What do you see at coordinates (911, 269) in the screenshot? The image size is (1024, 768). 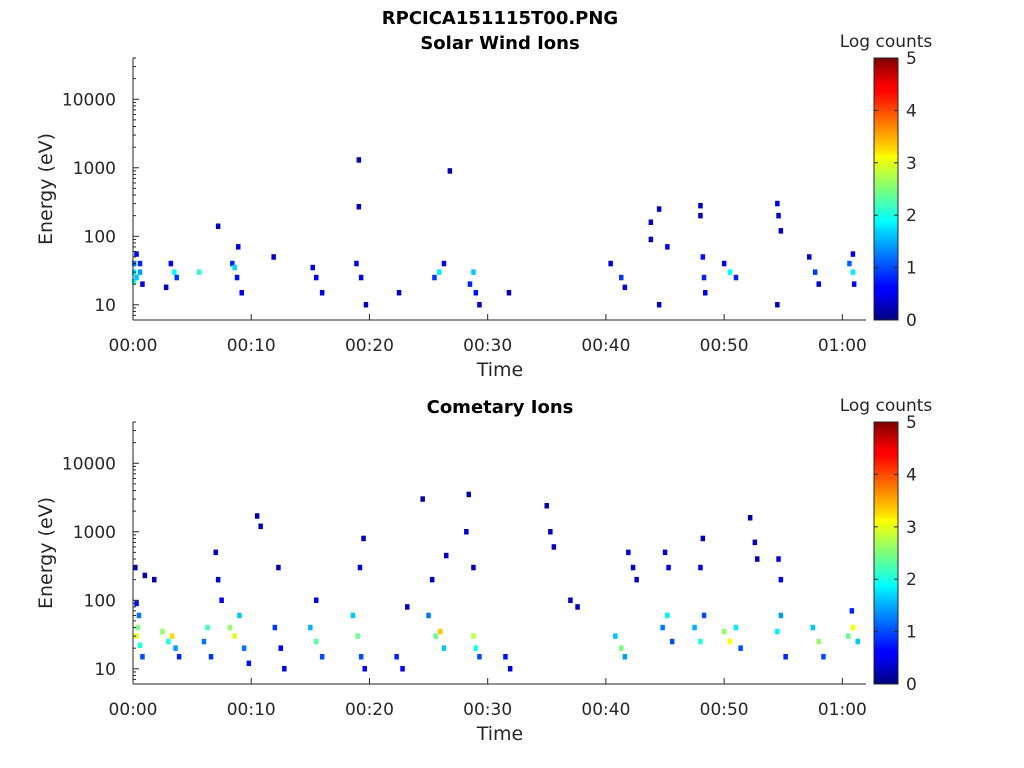 I see `colorbar-tick-label: 1` at bounding box center [911, 269].